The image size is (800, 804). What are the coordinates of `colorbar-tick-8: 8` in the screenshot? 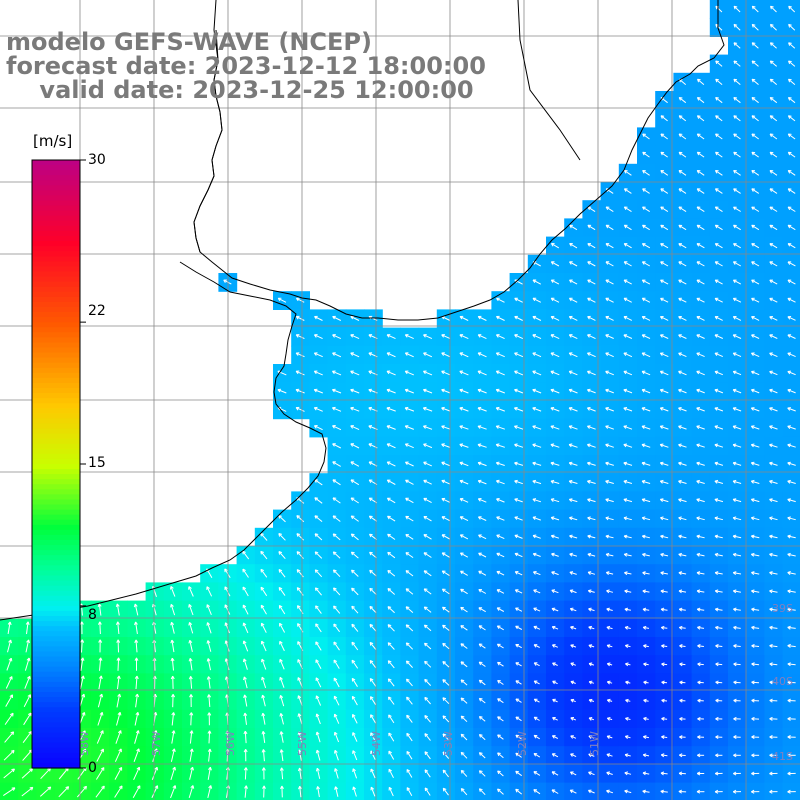 It's located at (92, 615).